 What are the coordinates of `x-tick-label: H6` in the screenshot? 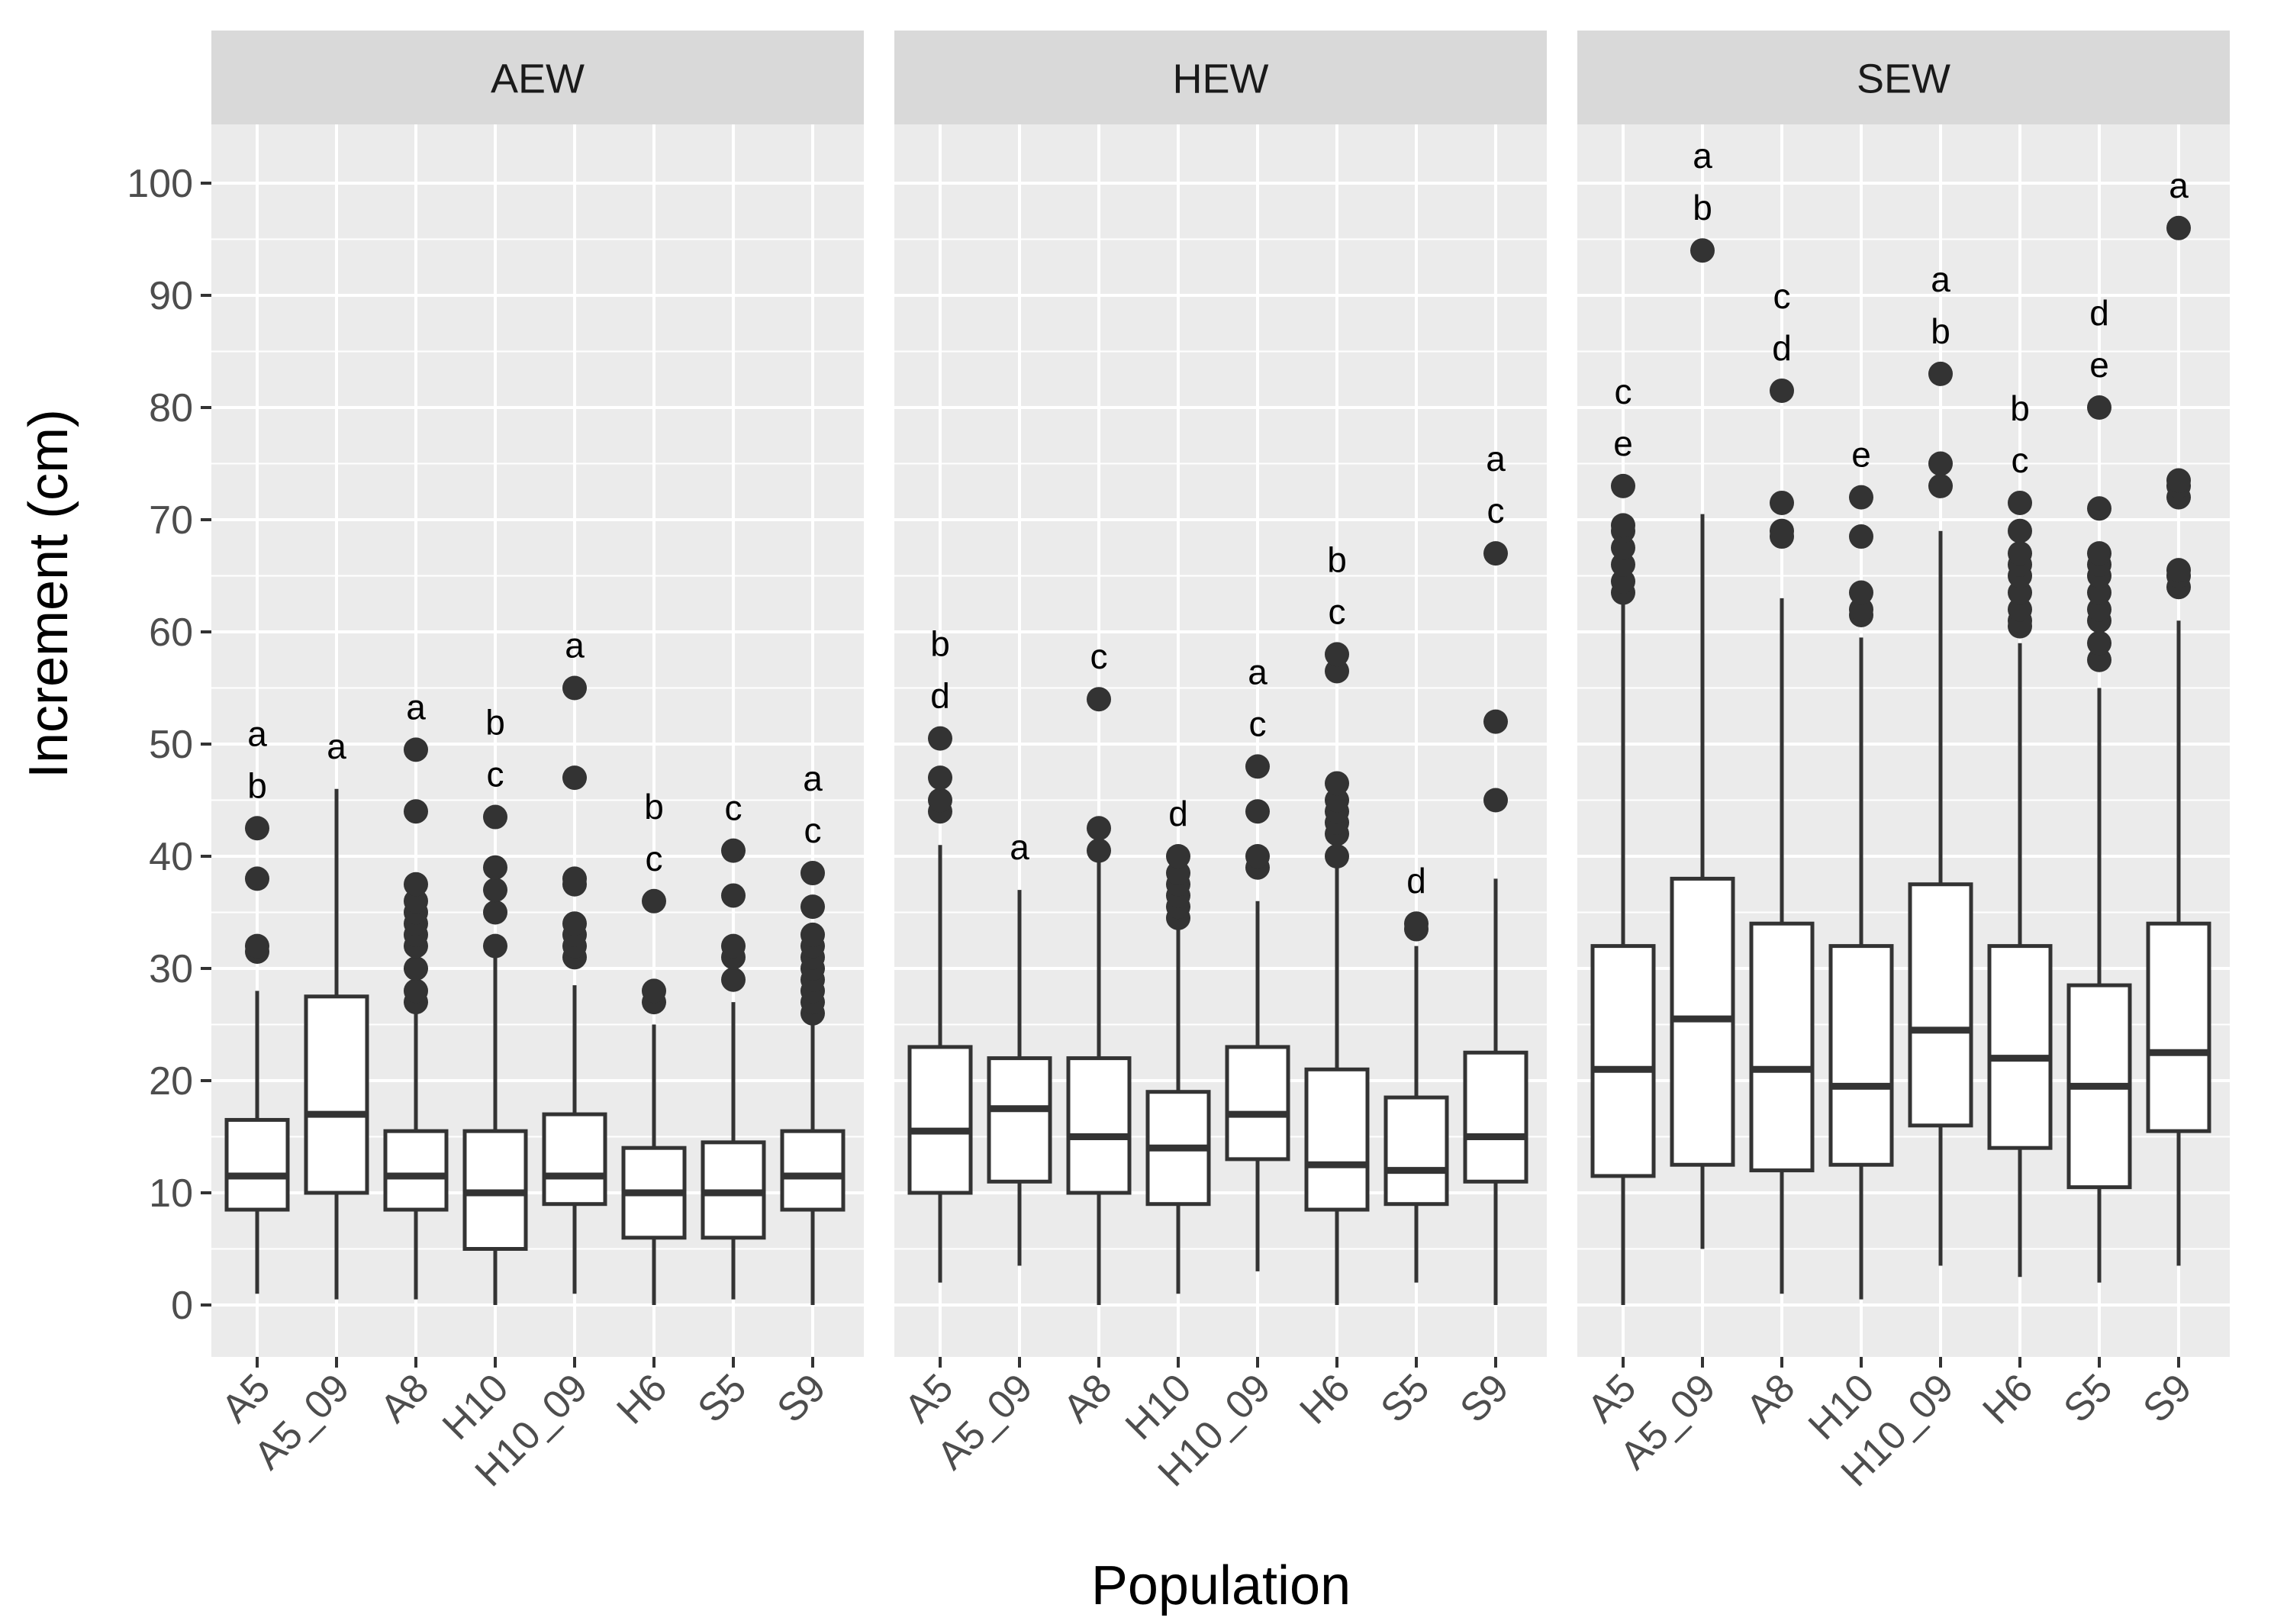 It's located at (1324, 1398).